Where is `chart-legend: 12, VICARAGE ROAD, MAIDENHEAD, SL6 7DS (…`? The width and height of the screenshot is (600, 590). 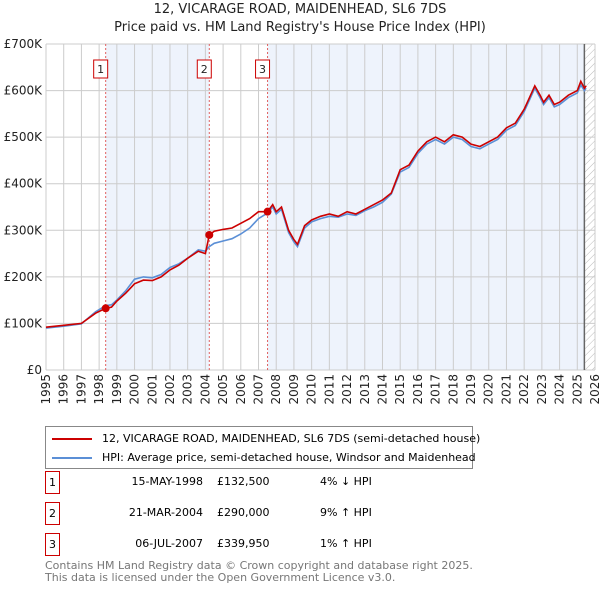
chart-legend: 12, VICARAGE ROAD, MAIDENHEAD, SL6 7DS (… is located at coordinates (262, 447).